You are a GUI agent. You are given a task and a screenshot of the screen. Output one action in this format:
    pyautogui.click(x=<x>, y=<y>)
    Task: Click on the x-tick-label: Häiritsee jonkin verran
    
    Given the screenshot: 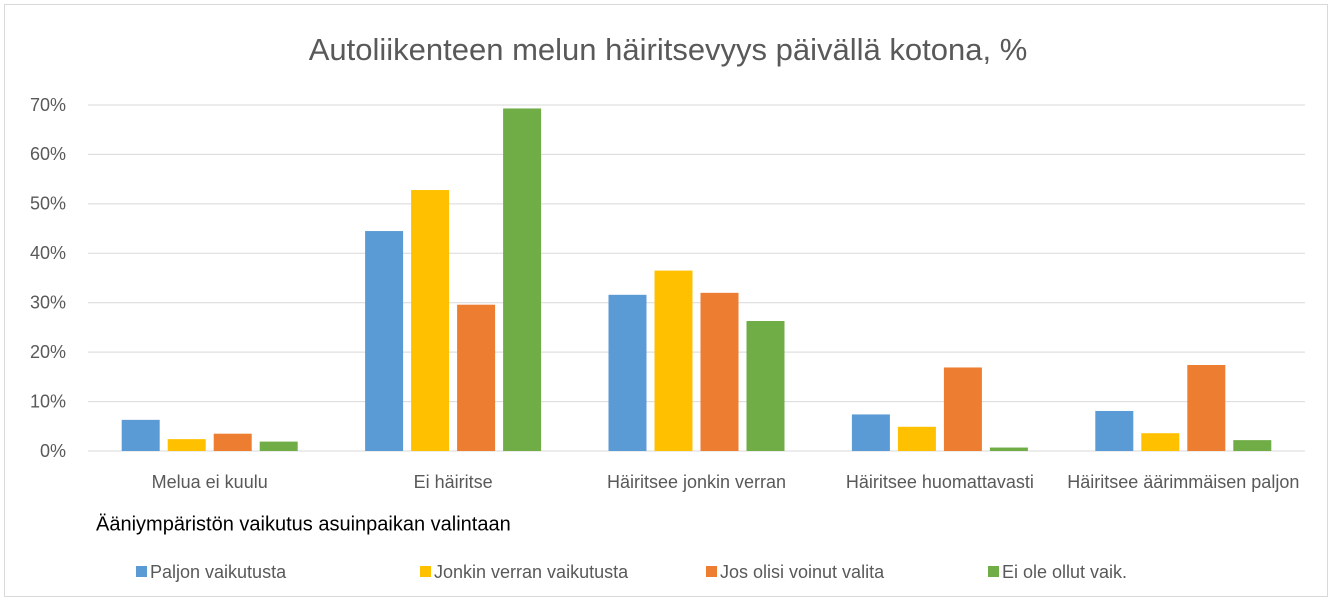 What is the action you would take?
    pyautogui.click(x=696, y=482)
    